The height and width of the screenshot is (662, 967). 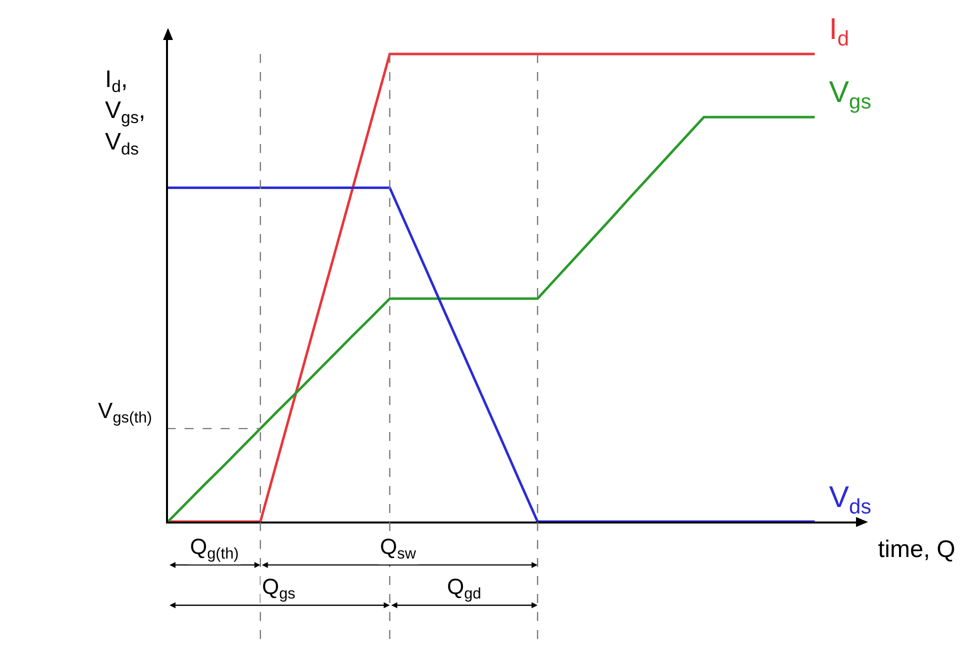 I want to click on series-label: V$_{ds}$, so click(x=850, y=499).